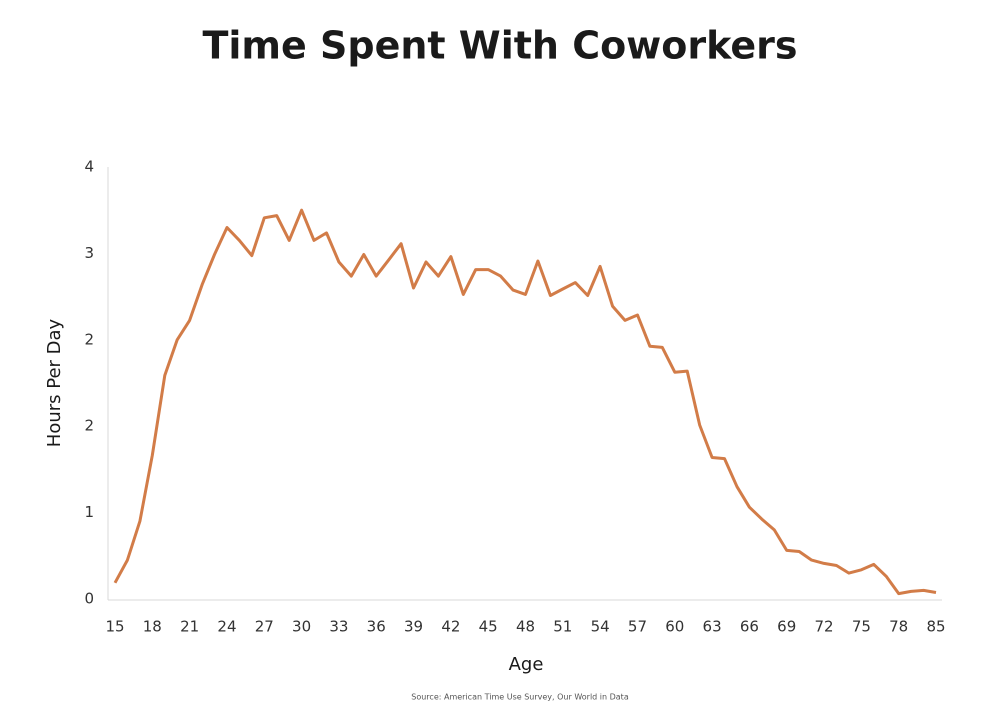 The height and width of the screenshot is (721, 986). Describe the element at coordinates (54, 382) in the screenshot. I see `y-axis-title: Hours Per Day` at that location.